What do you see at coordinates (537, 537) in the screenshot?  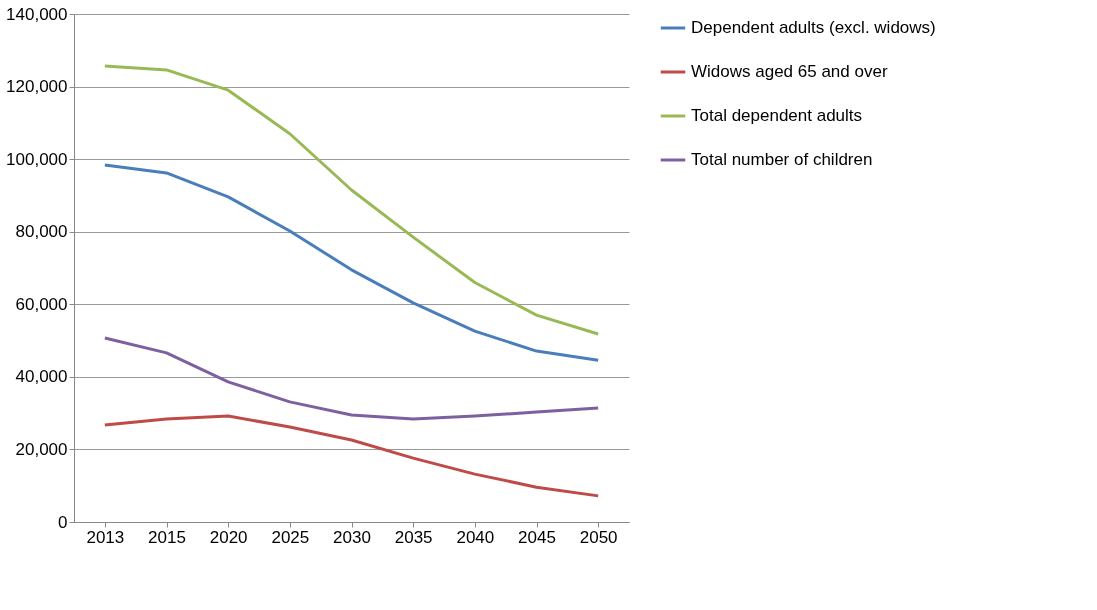 I see `x-tick-label: 2045` at bounding box center [537, 537].